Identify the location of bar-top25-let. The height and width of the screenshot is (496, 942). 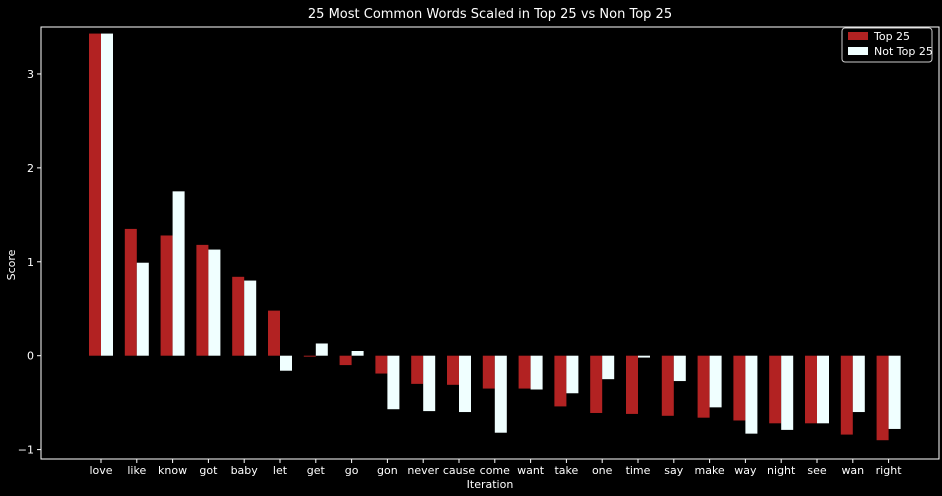
(274, 333).